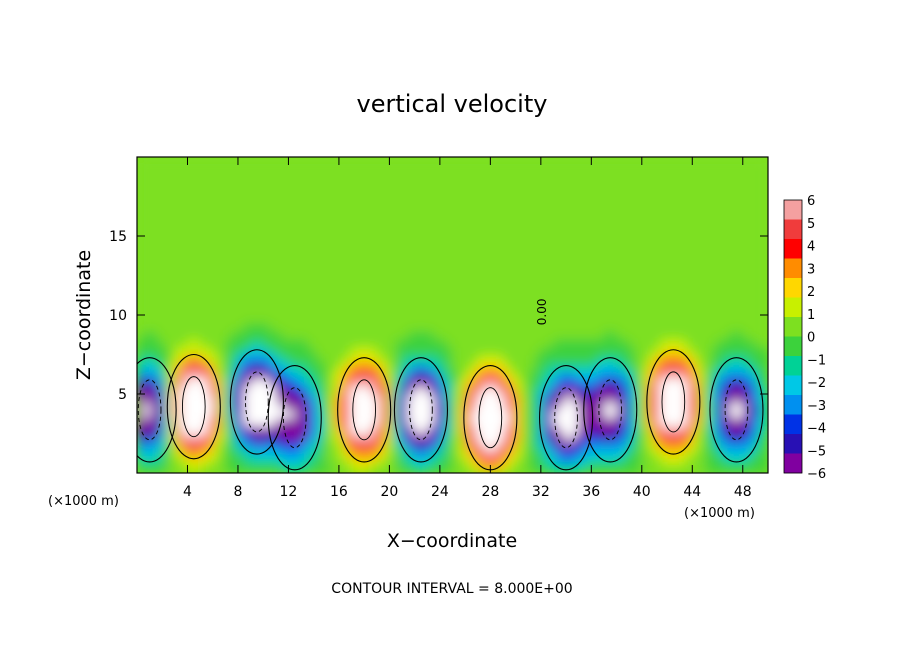  Describe the element at coordinates (793, 288) in the screenshot. I see `colorbar-swatch` at that location.